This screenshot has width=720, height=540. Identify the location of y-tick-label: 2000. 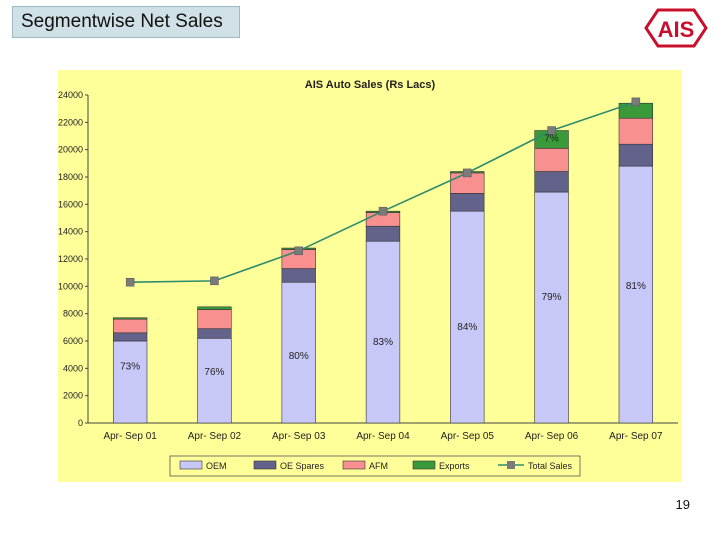
(73, 396).